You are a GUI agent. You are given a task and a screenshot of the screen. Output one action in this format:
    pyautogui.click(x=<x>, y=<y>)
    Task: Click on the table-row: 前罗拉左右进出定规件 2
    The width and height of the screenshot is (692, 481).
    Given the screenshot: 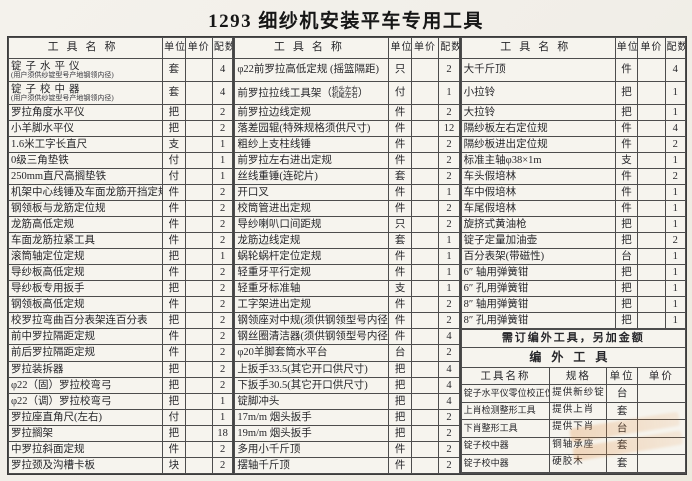 What is the action you would take?
    pyautogui.click(x=347, y=161)
    